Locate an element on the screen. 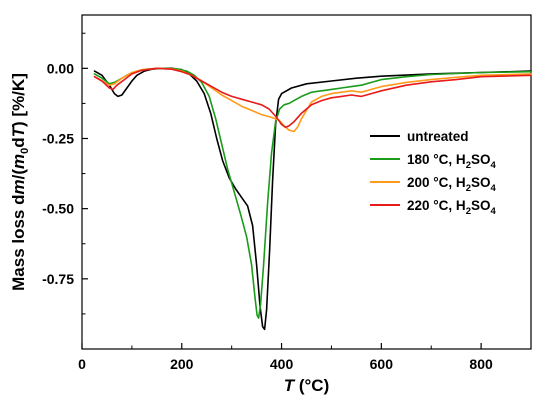 The width and height of the screenshot is (550, 403). x-tick-label: 800 is located at coordinates (481, 364).